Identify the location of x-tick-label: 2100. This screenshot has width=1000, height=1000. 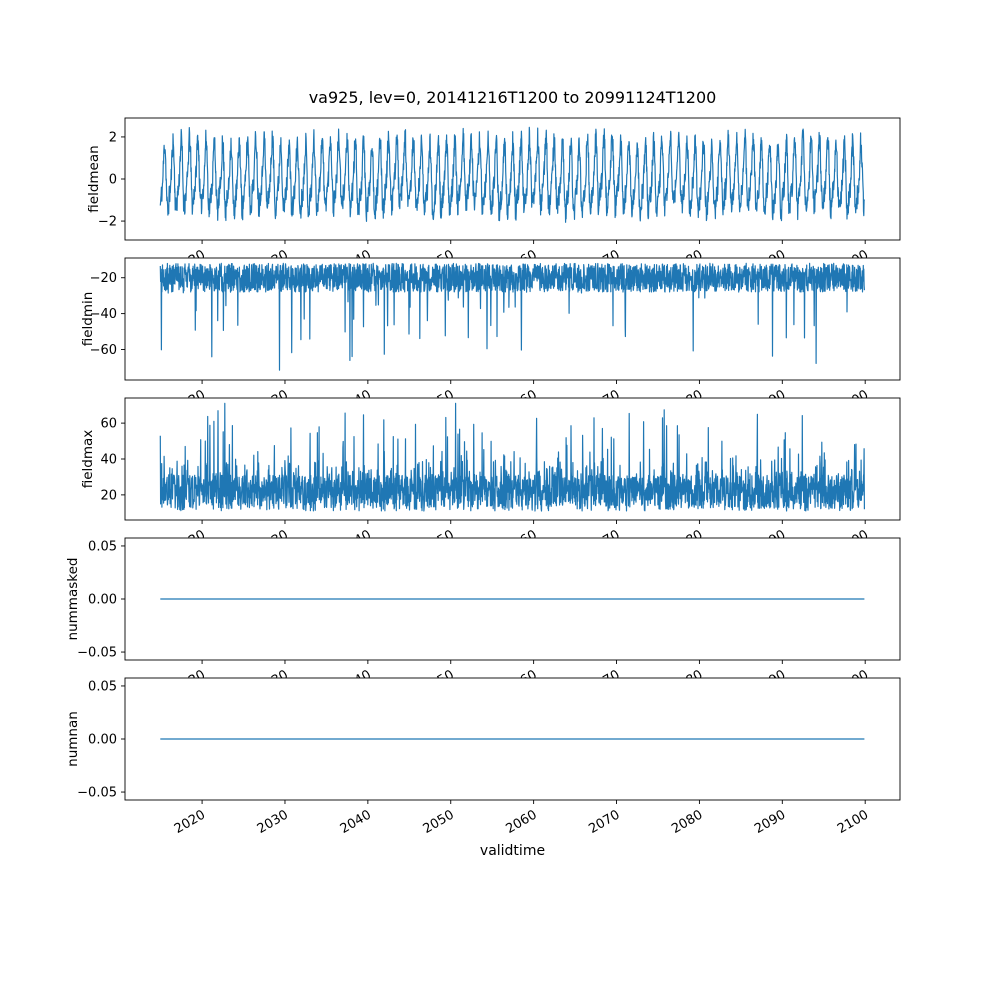
(853, 822).